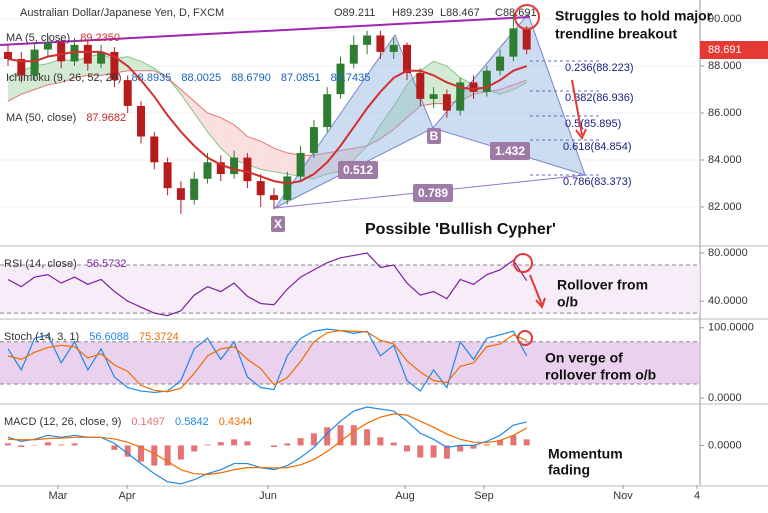  I want to click on fib-label: 0.786(83.373), so click(597, 182).